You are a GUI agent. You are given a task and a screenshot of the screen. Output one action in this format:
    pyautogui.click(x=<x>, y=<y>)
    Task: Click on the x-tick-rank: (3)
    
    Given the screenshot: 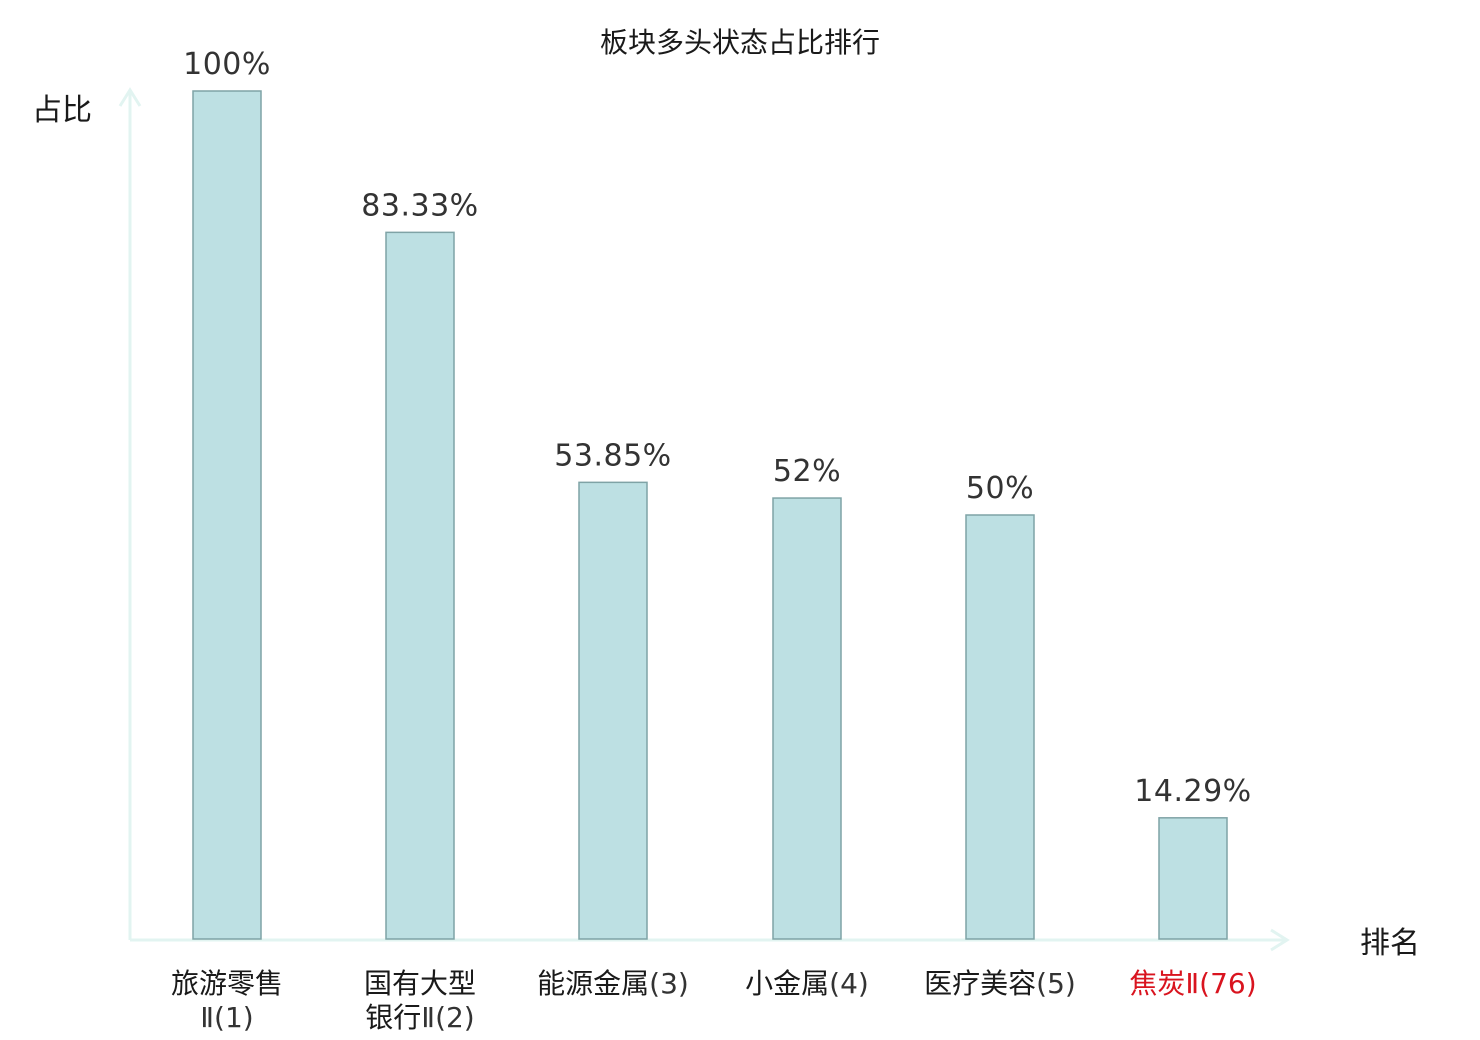 What is the action you would take?
    pyautogui.click(x=669, y=983)
    